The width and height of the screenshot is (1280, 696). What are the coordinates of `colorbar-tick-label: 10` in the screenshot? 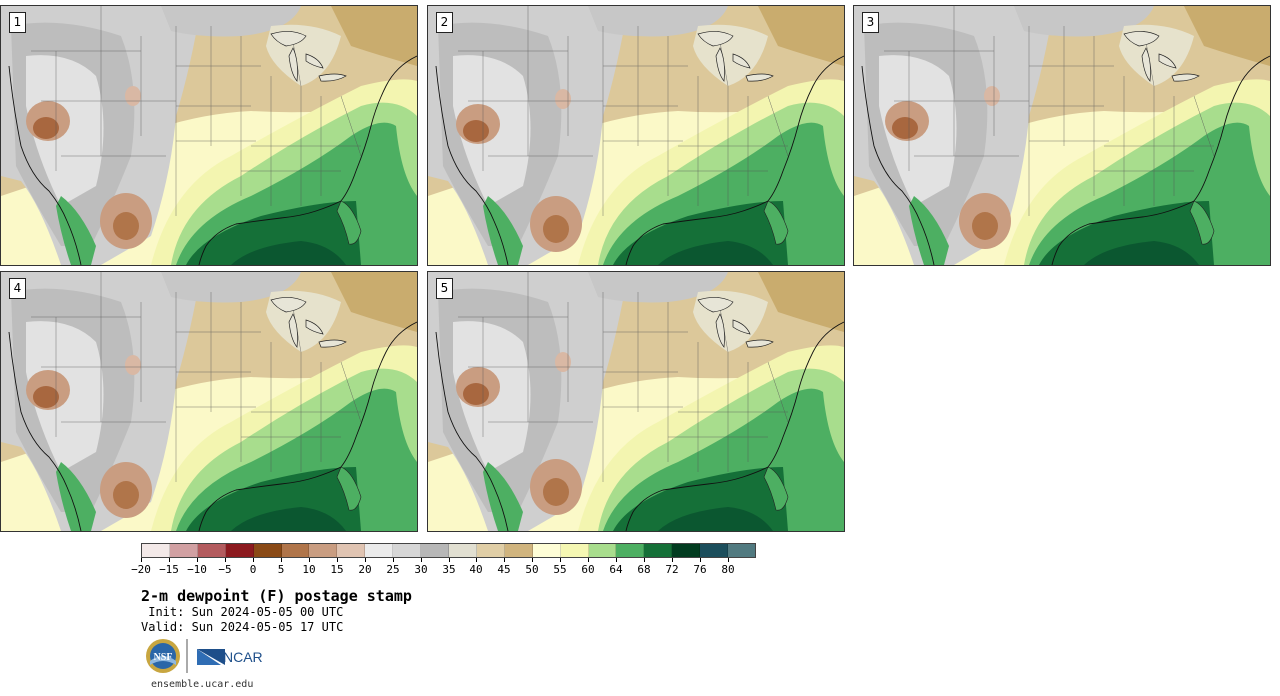 It's located at (309, 569).